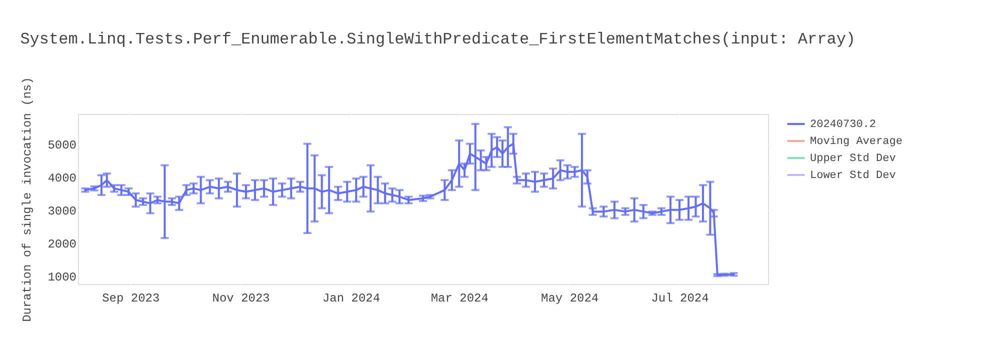 This screenshot has height=350, width=1000. Describe the element at coordinates (62, 211) in the screenshot. I see `y-tick-label: 3000` at that location.